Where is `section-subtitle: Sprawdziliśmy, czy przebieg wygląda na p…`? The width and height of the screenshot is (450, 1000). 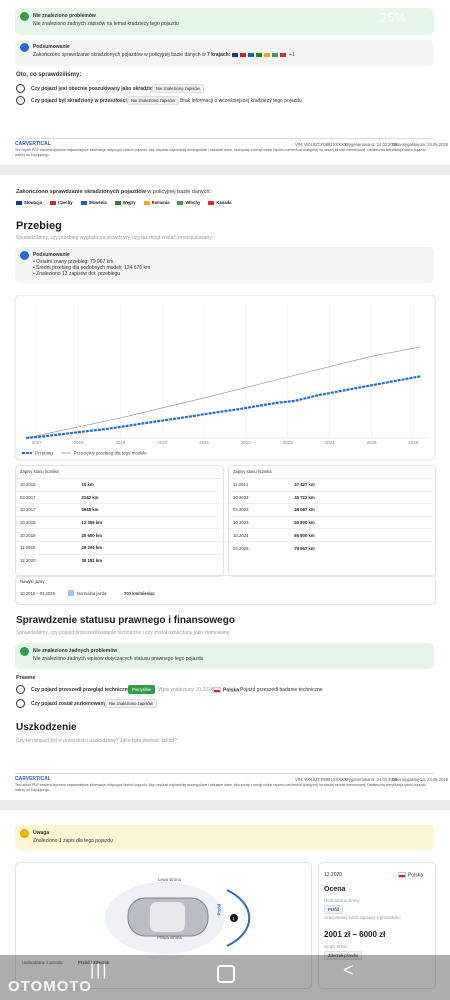
section-subtitle: Sprawdziliśmy, czy przebieg wygląda na p… is located at coordinates (114, 238).